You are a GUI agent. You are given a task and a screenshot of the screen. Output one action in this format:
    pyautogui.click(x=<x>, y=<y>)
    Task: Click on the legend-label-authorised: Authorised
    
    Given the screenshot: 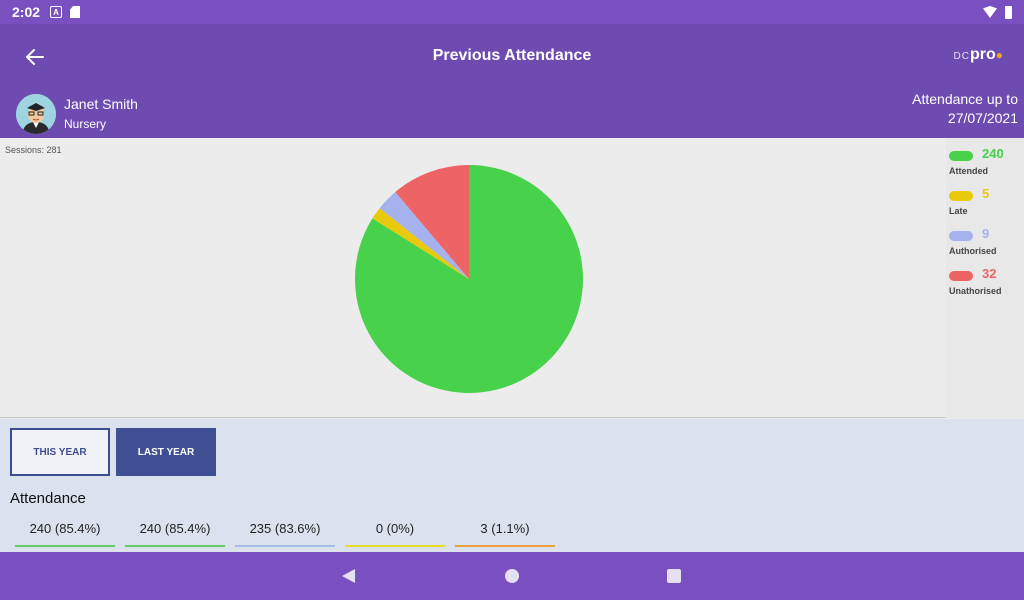 What is the action you would take?
    pyautogui.click(x=973, y=251)
    